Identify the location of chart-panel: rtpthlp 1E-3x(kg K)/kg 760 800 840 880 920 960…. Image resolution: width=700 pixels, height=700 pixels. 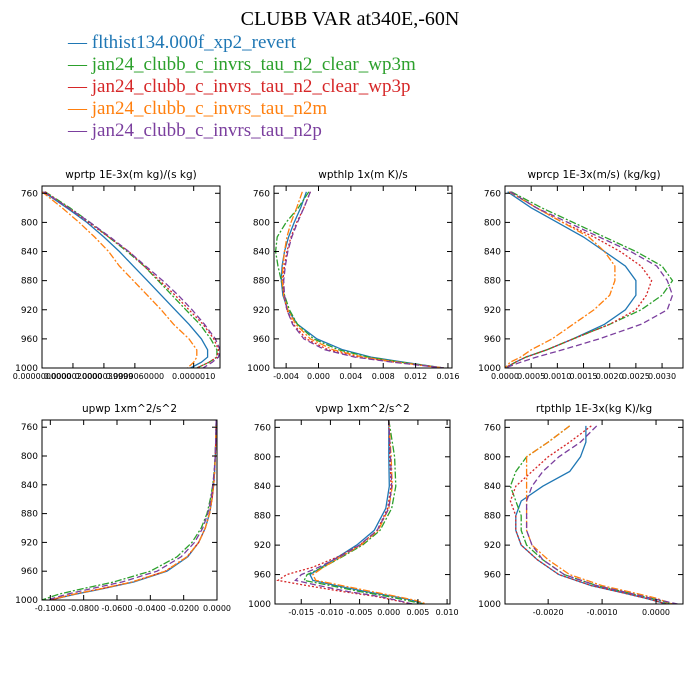
(581, 510).